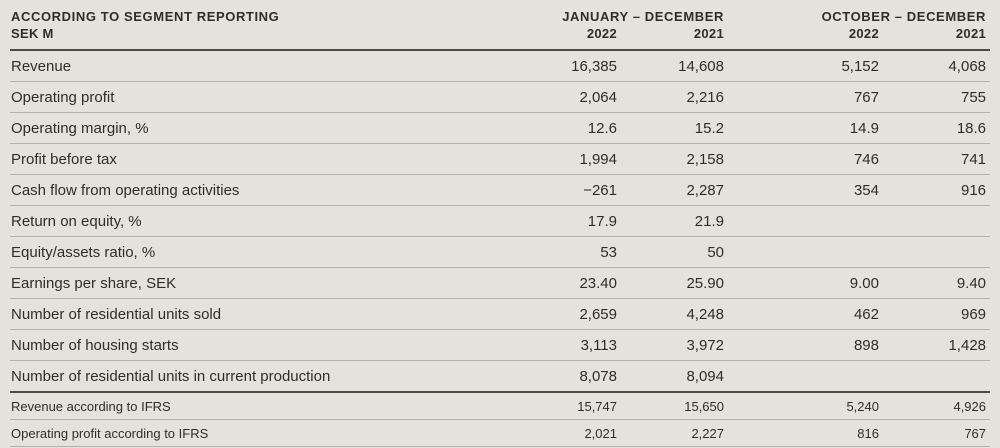  Describe the element at coordinates (684, 66) in the screenshot. I see `cell-value: 14,608` at that location.